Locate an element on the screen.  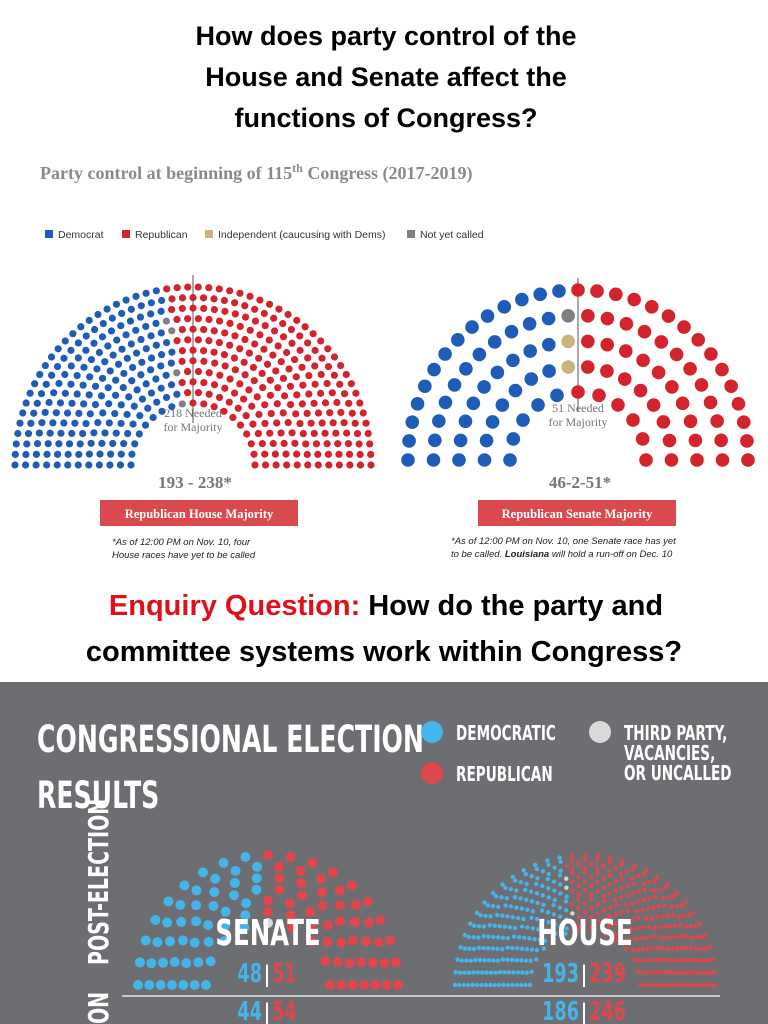
legend-label: VACANCIES, is located at coordinates (669, 753).